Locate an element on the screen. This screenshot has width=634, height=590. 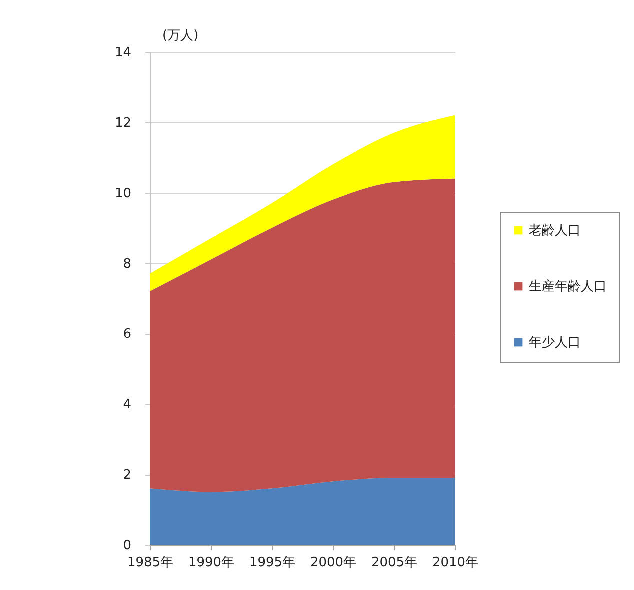
y-tick-label: 4 is located at coordinates (127, 405).